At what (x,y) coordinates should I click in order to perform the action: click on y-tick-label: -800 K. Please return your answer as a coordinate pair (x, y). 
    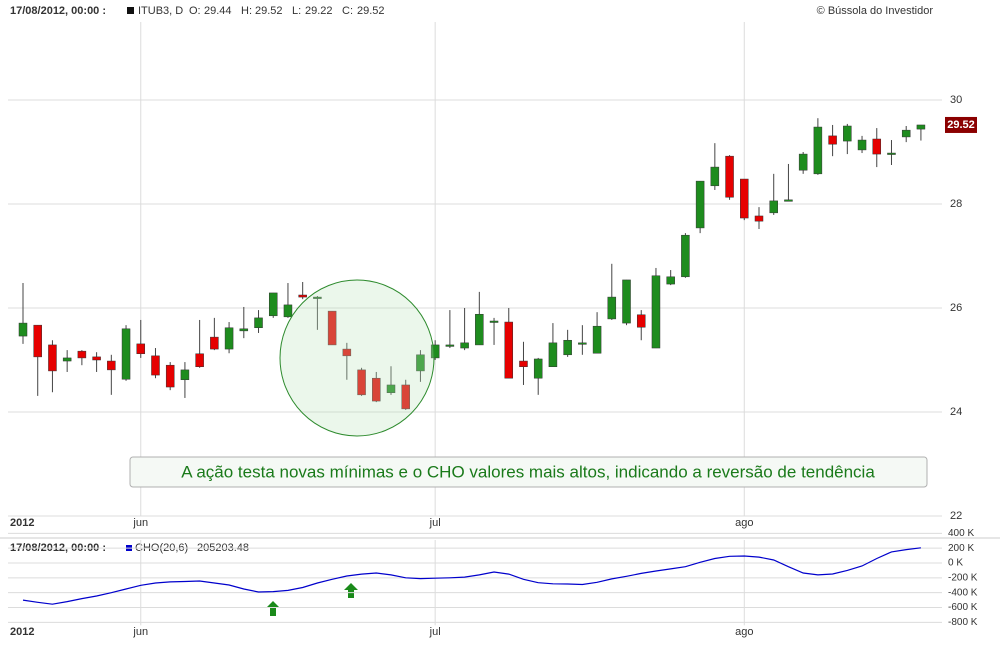
    Looking at the image, I should click on (963, 622).